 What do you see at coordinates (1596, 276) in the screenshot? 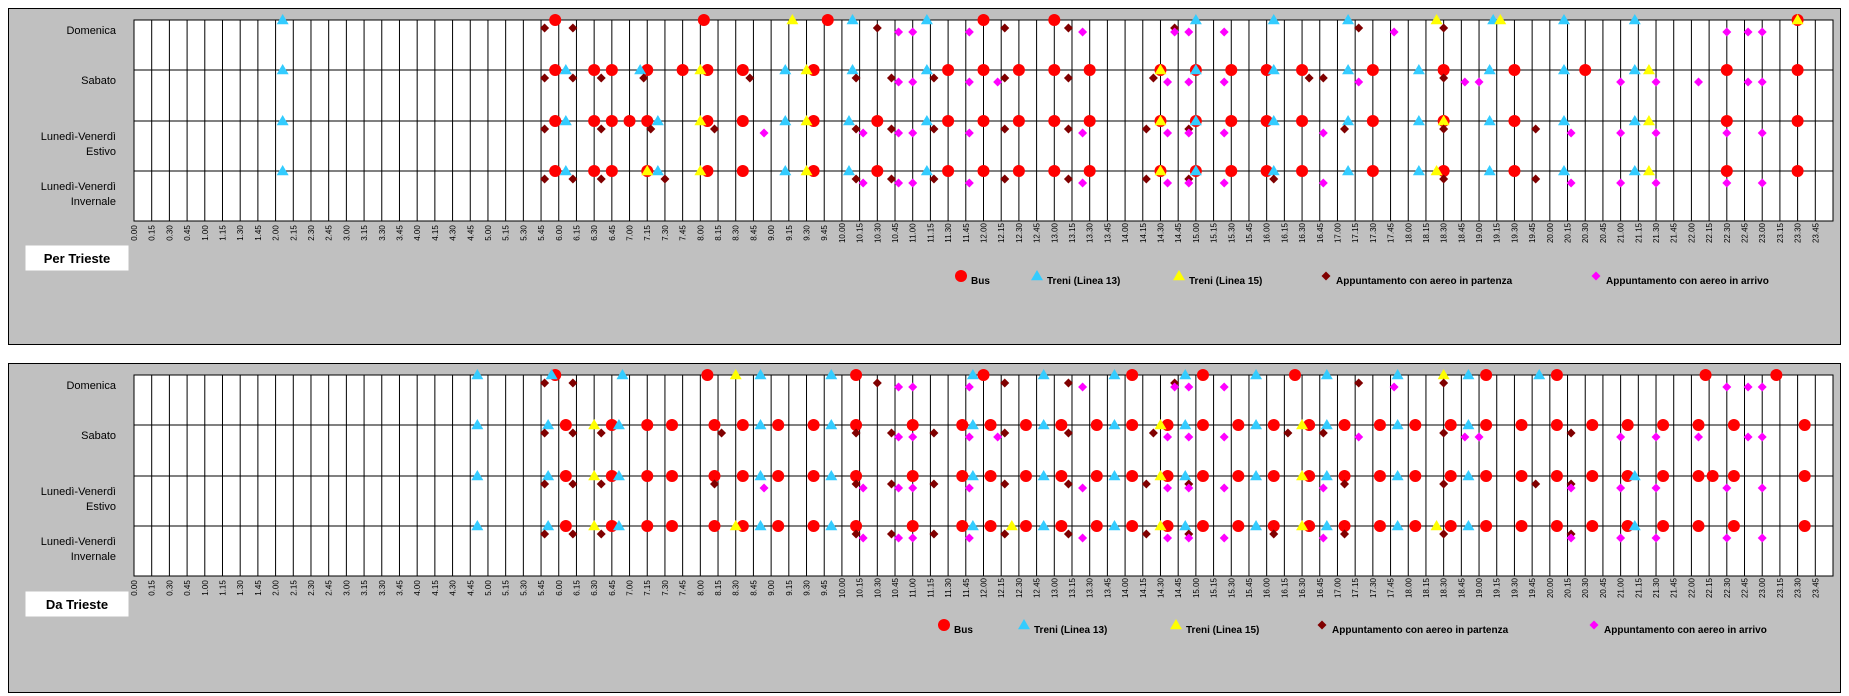
I see `legend-marker-appuntamento-con-aereo-in-arrivo` at bounding box center [1596, 276].